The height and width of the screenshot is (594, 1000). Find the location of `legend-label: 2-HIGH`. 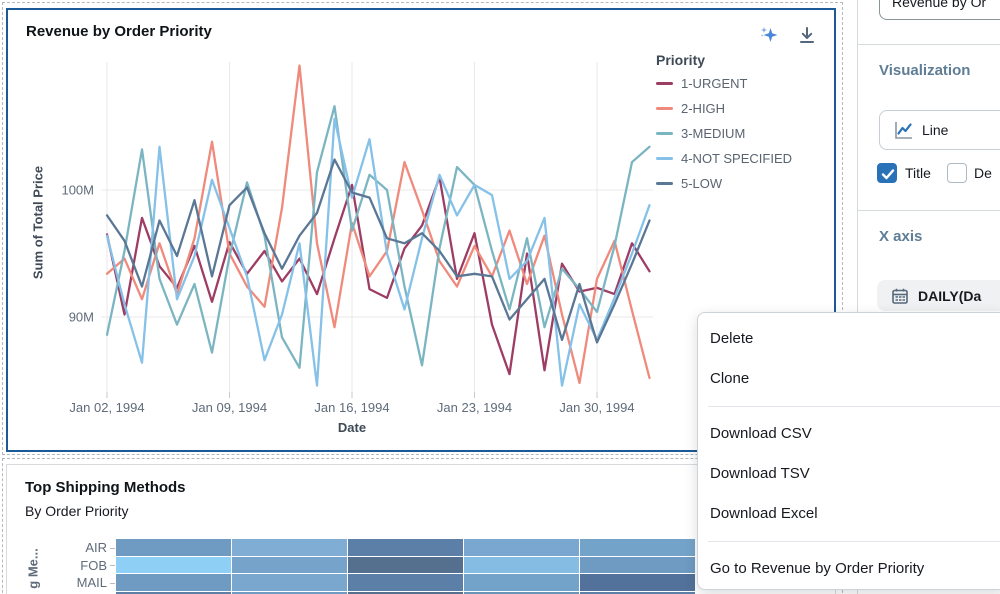

legend-label: 2-HIGH is located at coordinates (703, 108).